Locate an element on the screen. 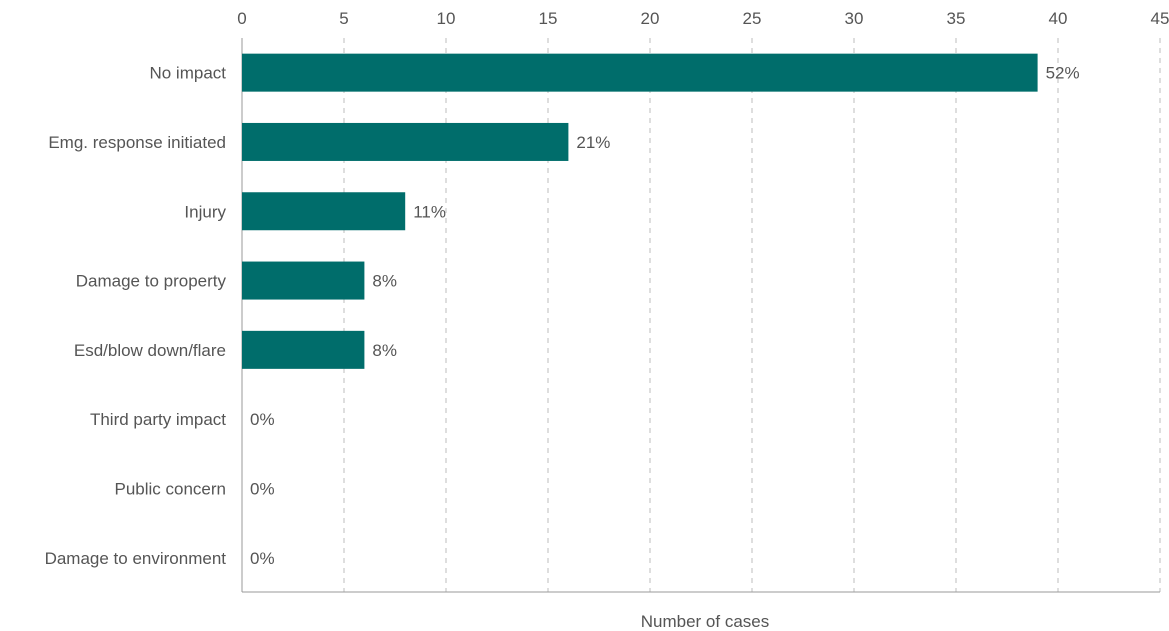  x-tick-label: 30 is located at coordinates (854, 18).